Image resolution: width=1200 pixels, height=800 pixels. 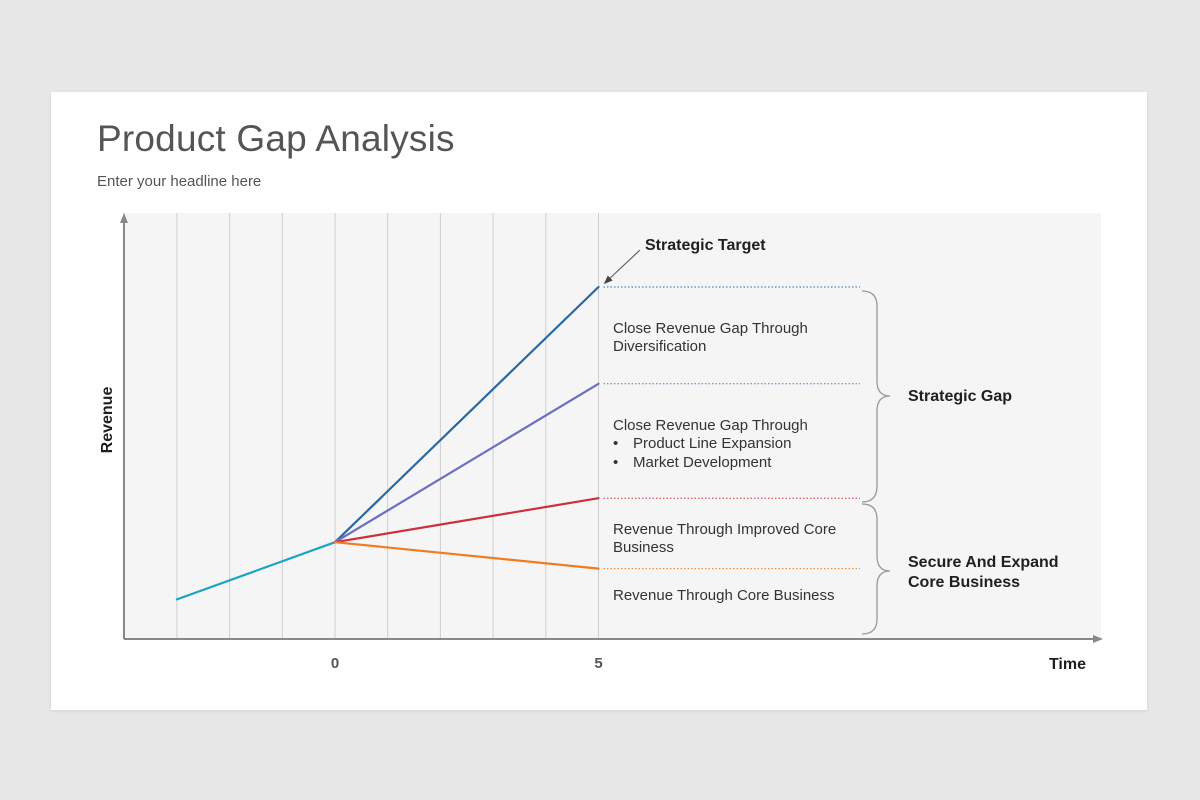 I want to click on x-tick-label-0: 0, so click(x=335, y=663).